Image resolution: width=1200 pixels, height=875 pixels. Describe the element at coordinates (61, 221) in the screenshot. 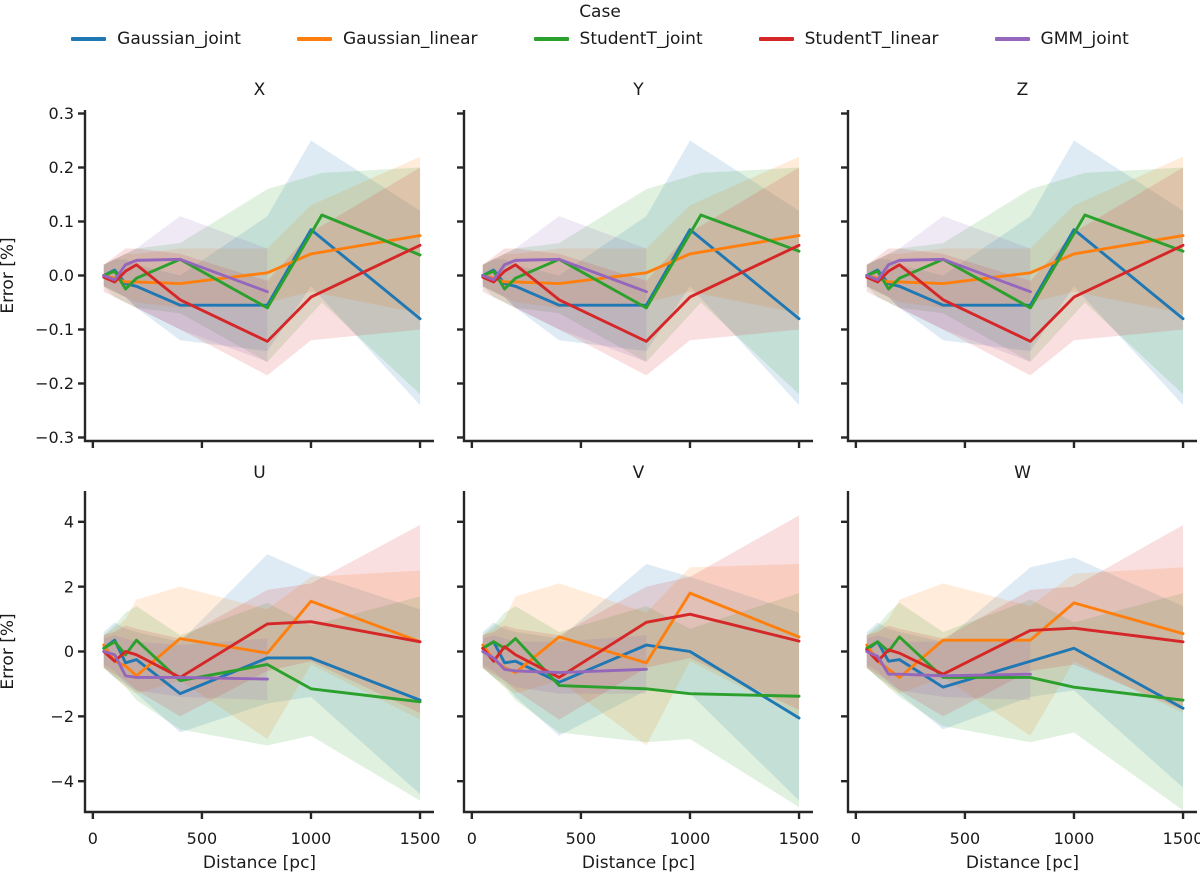

I see `y-tick-label: 0.1` at that location.